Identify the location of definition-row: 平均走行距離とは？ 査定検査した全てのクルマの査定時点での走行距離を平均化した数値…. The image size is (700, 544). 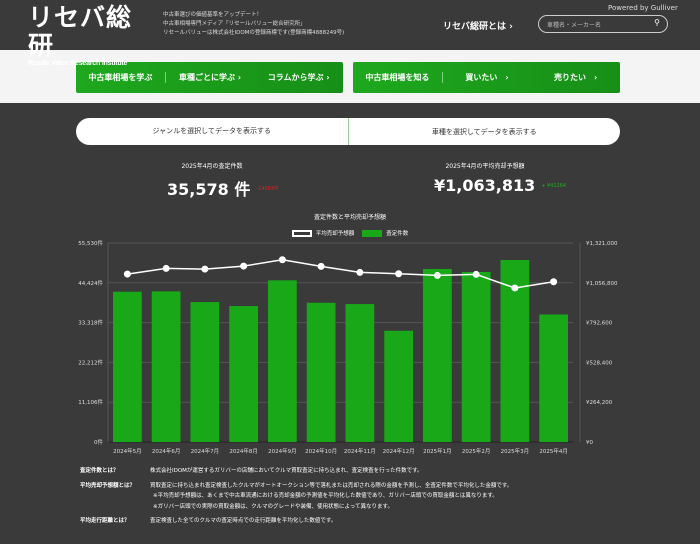
(296, 521).